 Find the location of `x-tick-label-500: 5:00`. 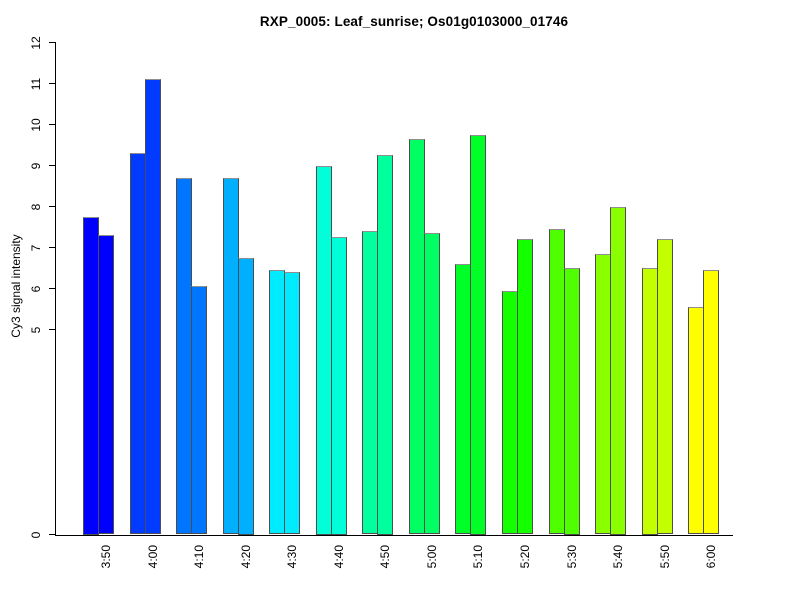

x-tick-label-500: 5:00 is located at coordinates (431, 557).